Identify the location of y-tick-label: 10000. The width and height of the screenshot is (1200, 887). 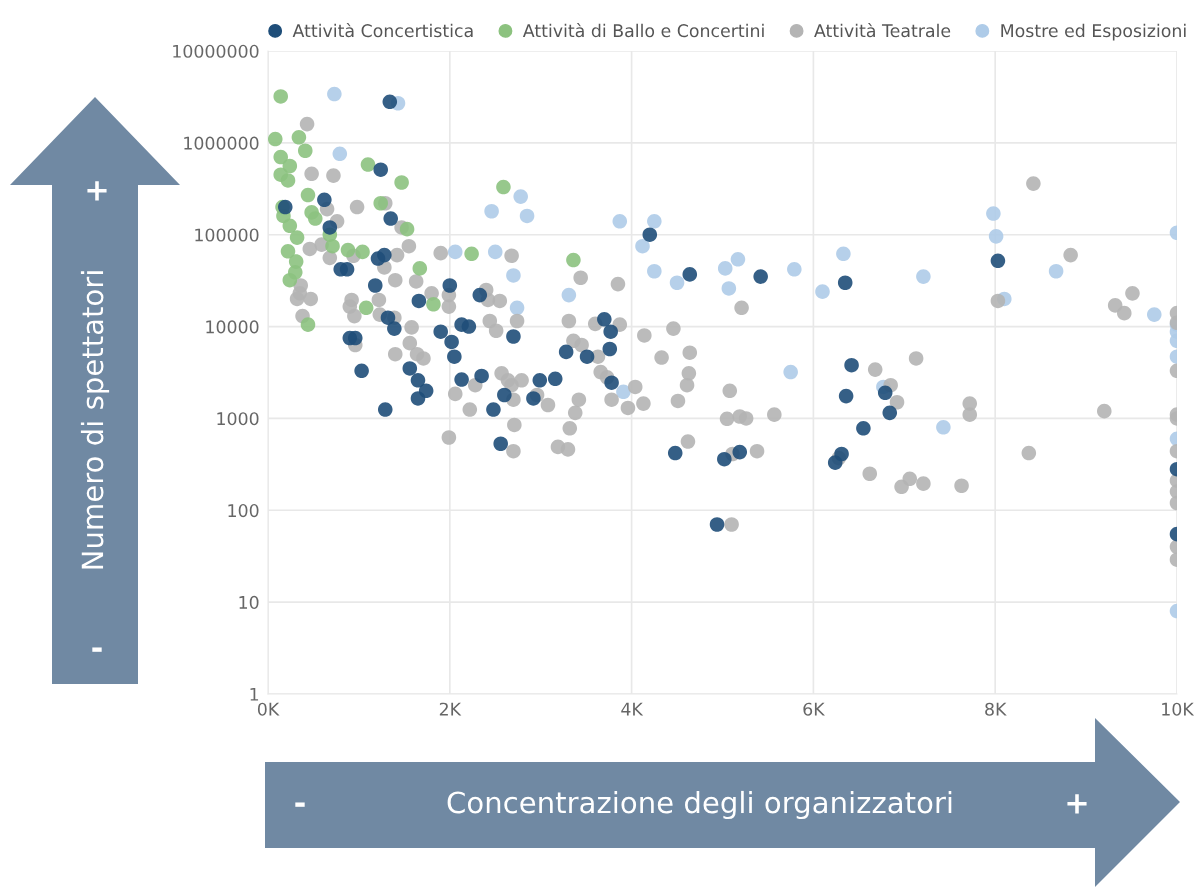
(232, 327).